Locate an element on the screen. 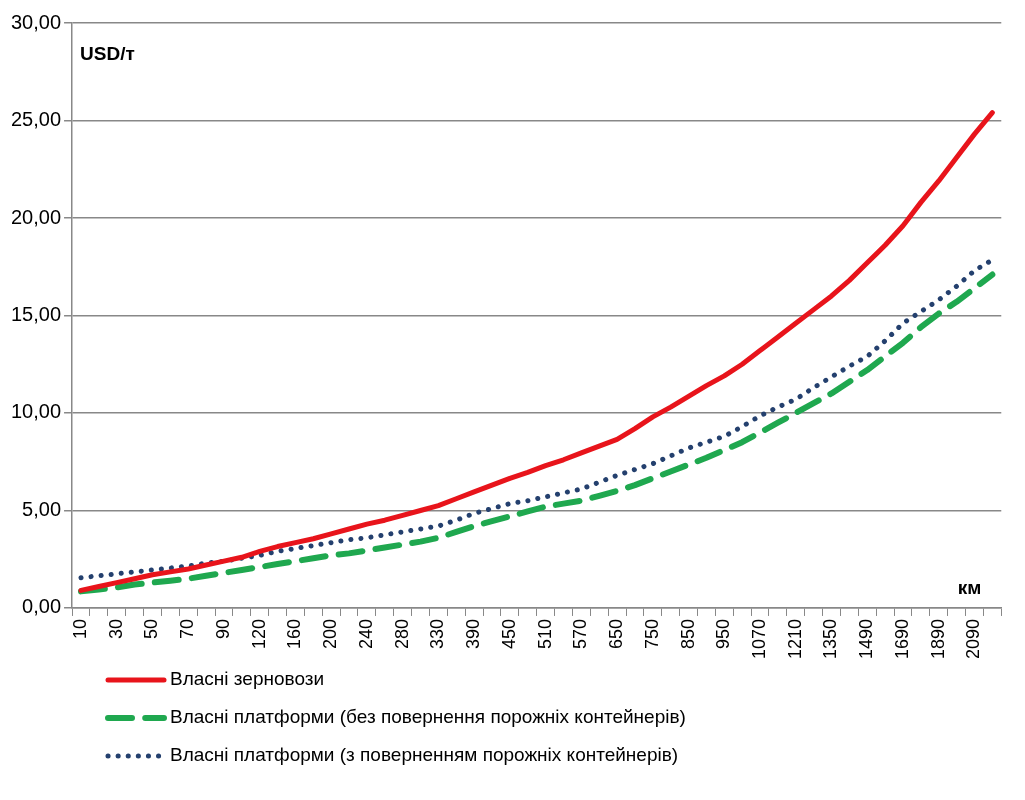  x-tick-label: 10 is located at coordinates (79, 628).